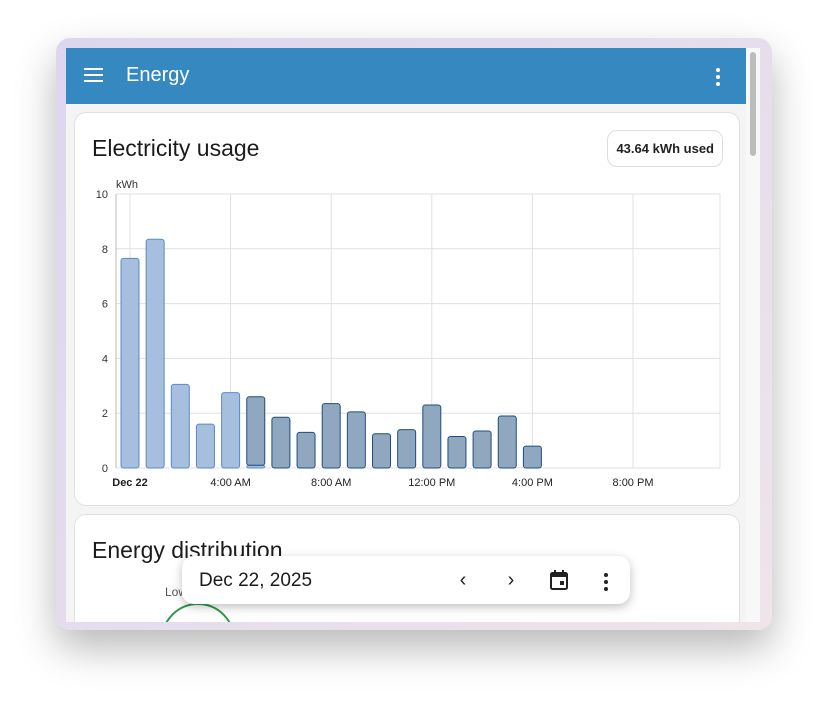 The image size is (828, 705). What do you see at coordinates (176, 148) in the screenshot?
I see `card-title: Electricity usage` at bounding box center [176, 148].